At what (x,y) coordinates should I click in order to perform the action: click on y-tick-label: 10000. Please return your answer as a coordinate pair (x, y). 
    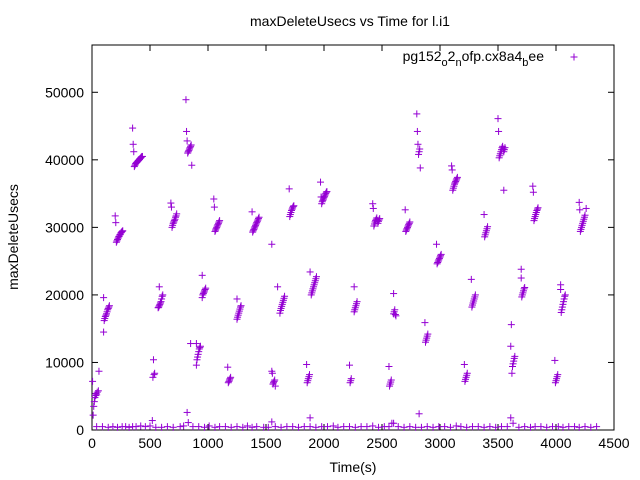
    Looking at the image, I should click on (64, 362).